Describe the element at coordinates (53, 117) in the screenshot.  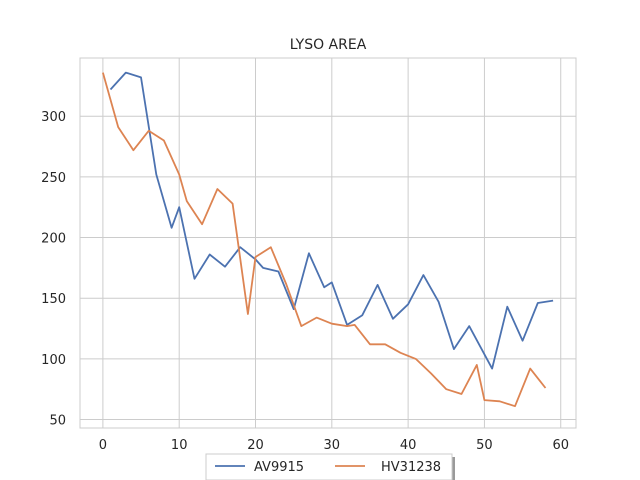
I see `y-tick-label: 300` at that location.